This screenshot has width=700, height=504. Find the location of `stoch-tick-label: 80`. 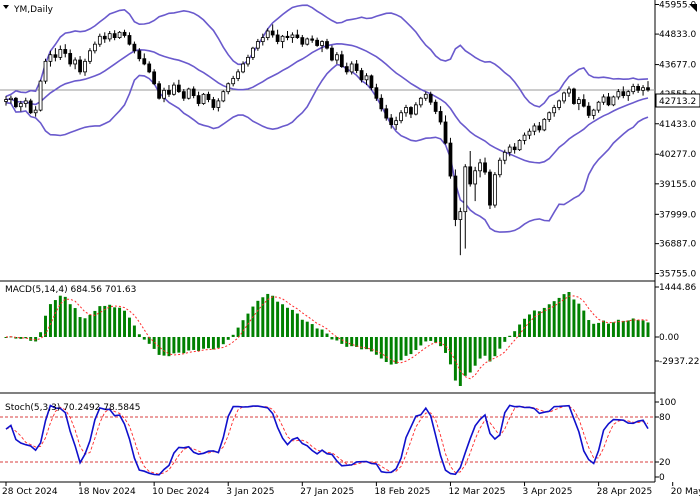

stoch-tick-label: 80 is located at coordinates (665, 418).